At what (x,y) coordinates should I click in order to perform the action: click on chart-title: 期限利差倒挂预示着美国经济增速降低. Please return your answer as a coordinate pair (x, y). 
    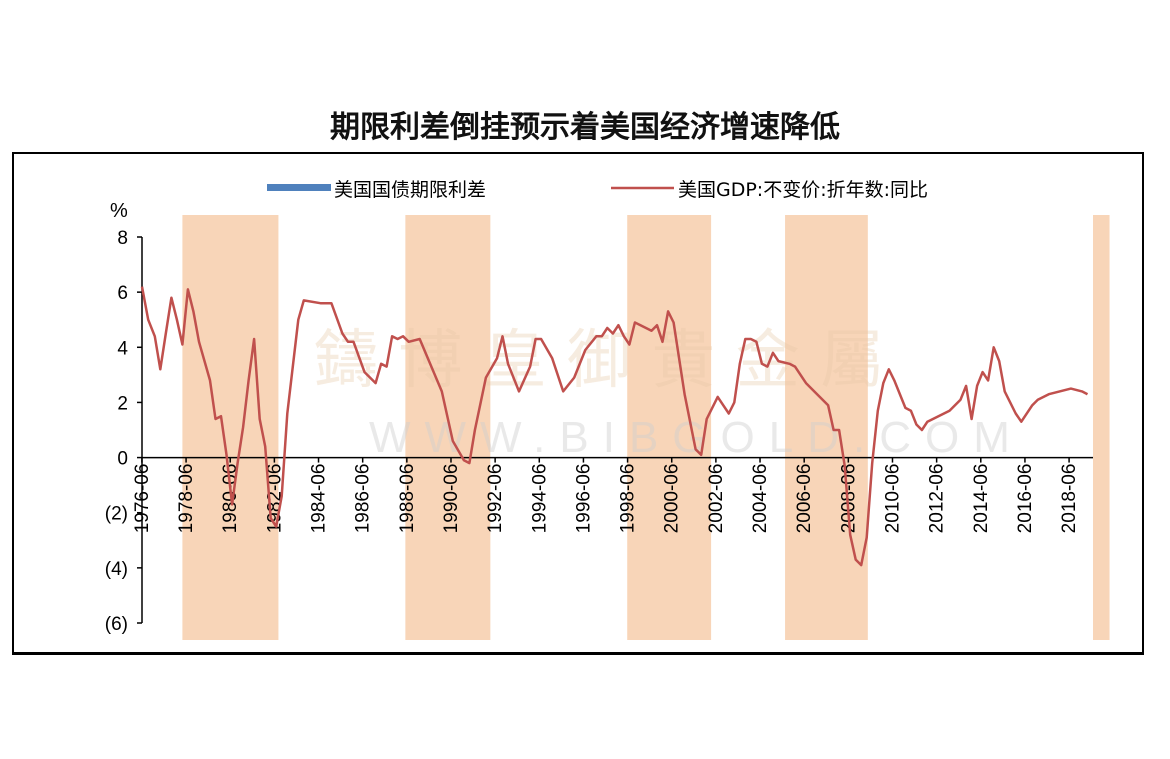
    Looking at the image, I should click on (585, 127).